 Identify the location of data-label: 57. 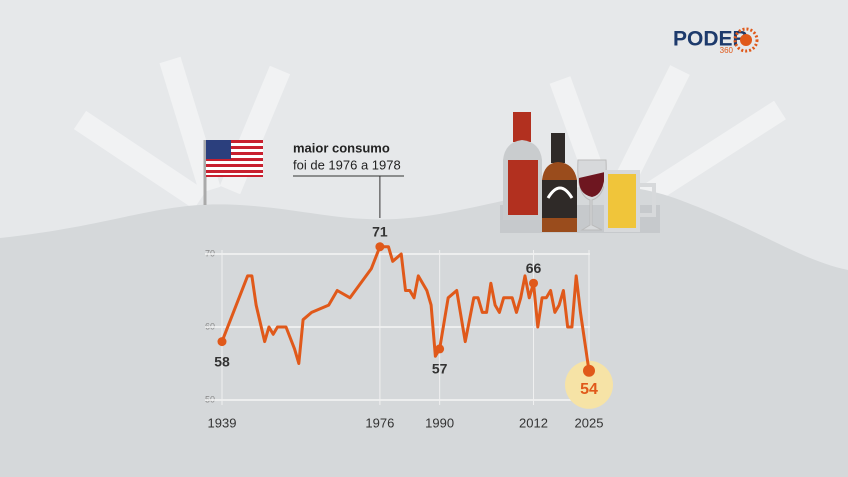
(440, 369).